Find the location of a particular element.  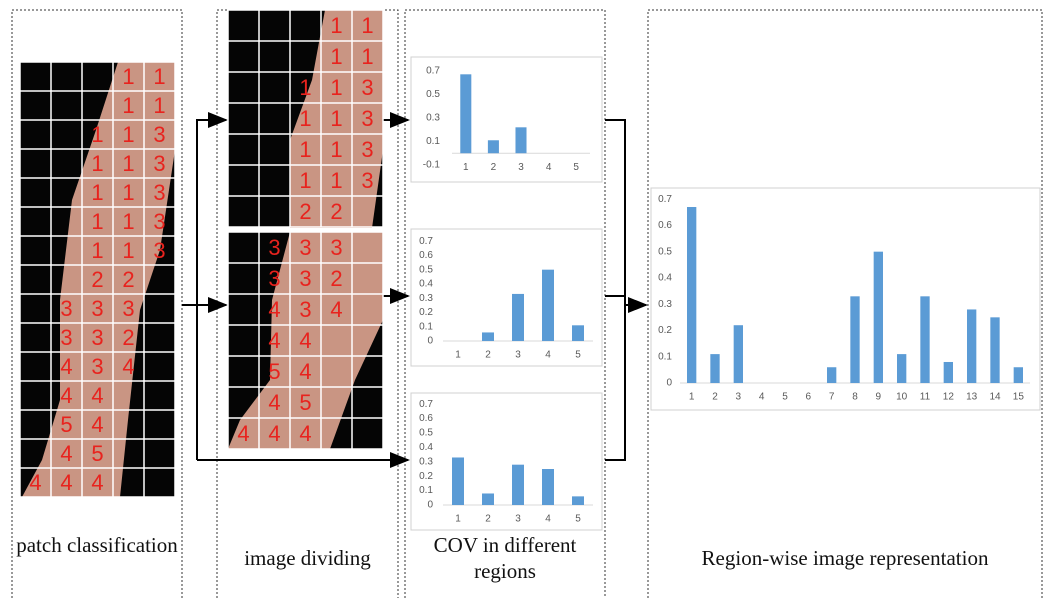

x-tick-label: 8 is located at coordinates (855, 397).